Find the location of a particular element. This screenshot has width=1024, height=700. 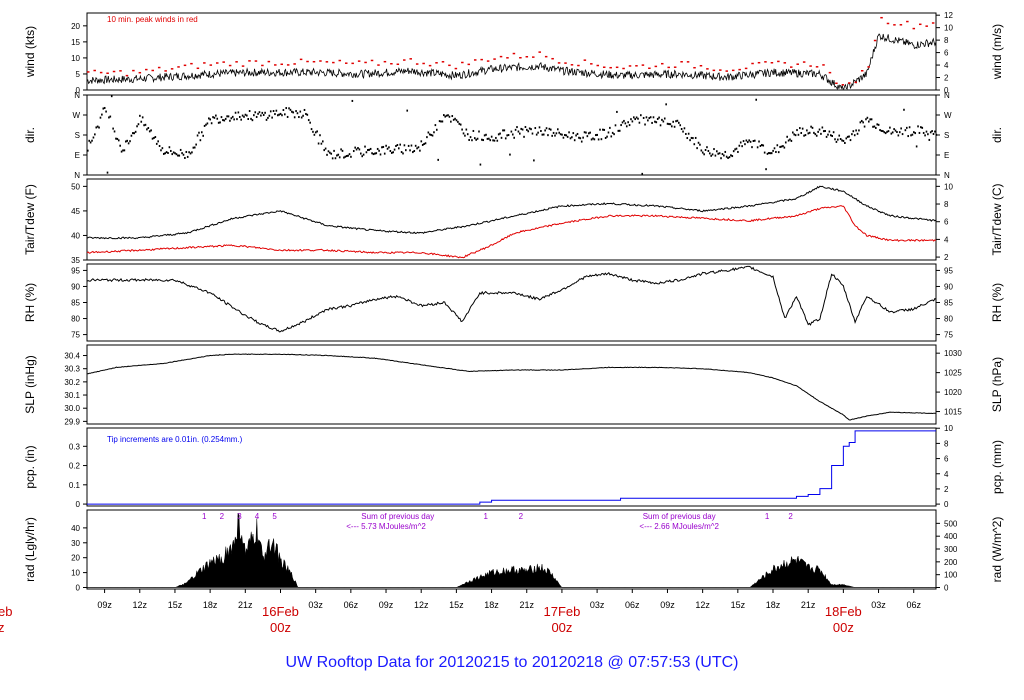

rtick-label-pcp: 2 is located at coordinates (946, 489).